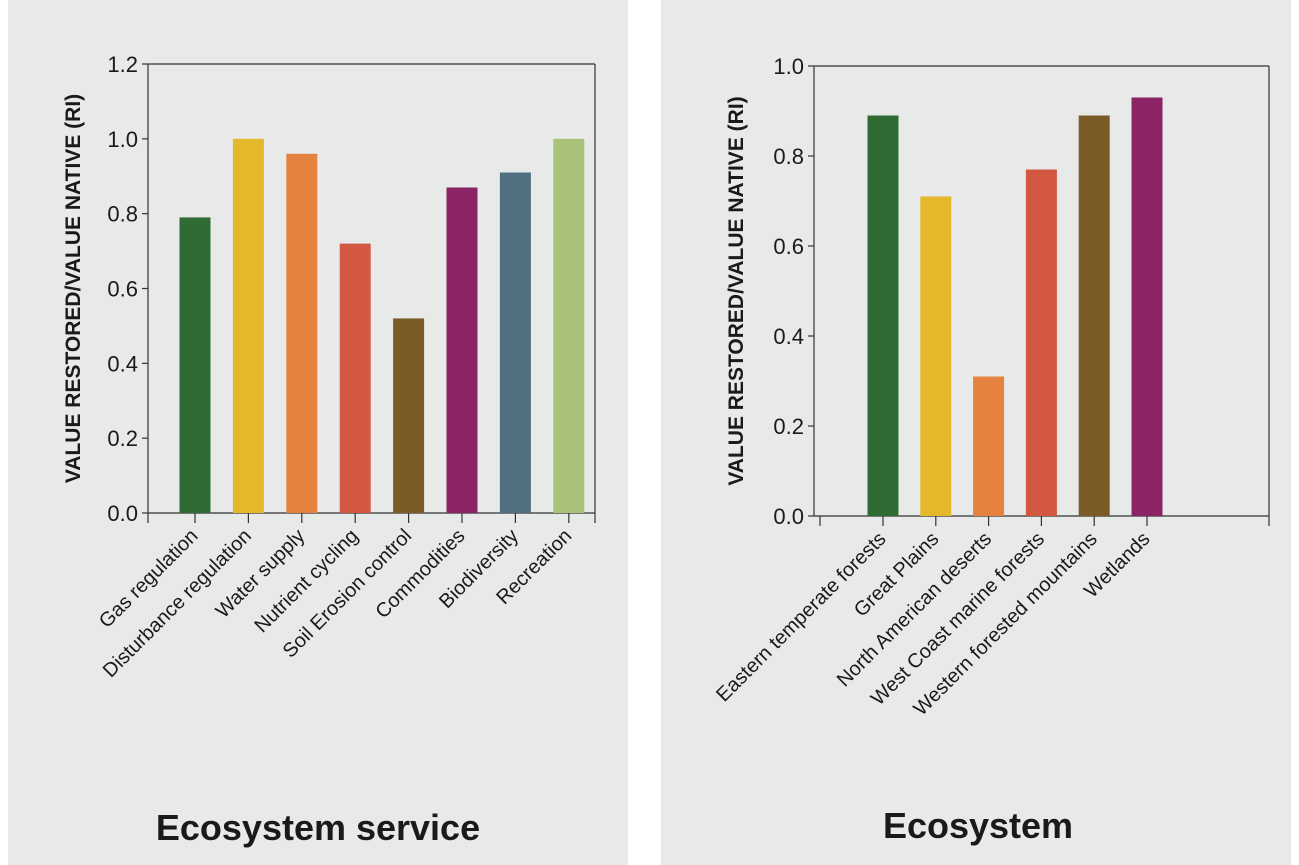  I want to click on x-axis-title: Ecosystem service, so click(318, 827).